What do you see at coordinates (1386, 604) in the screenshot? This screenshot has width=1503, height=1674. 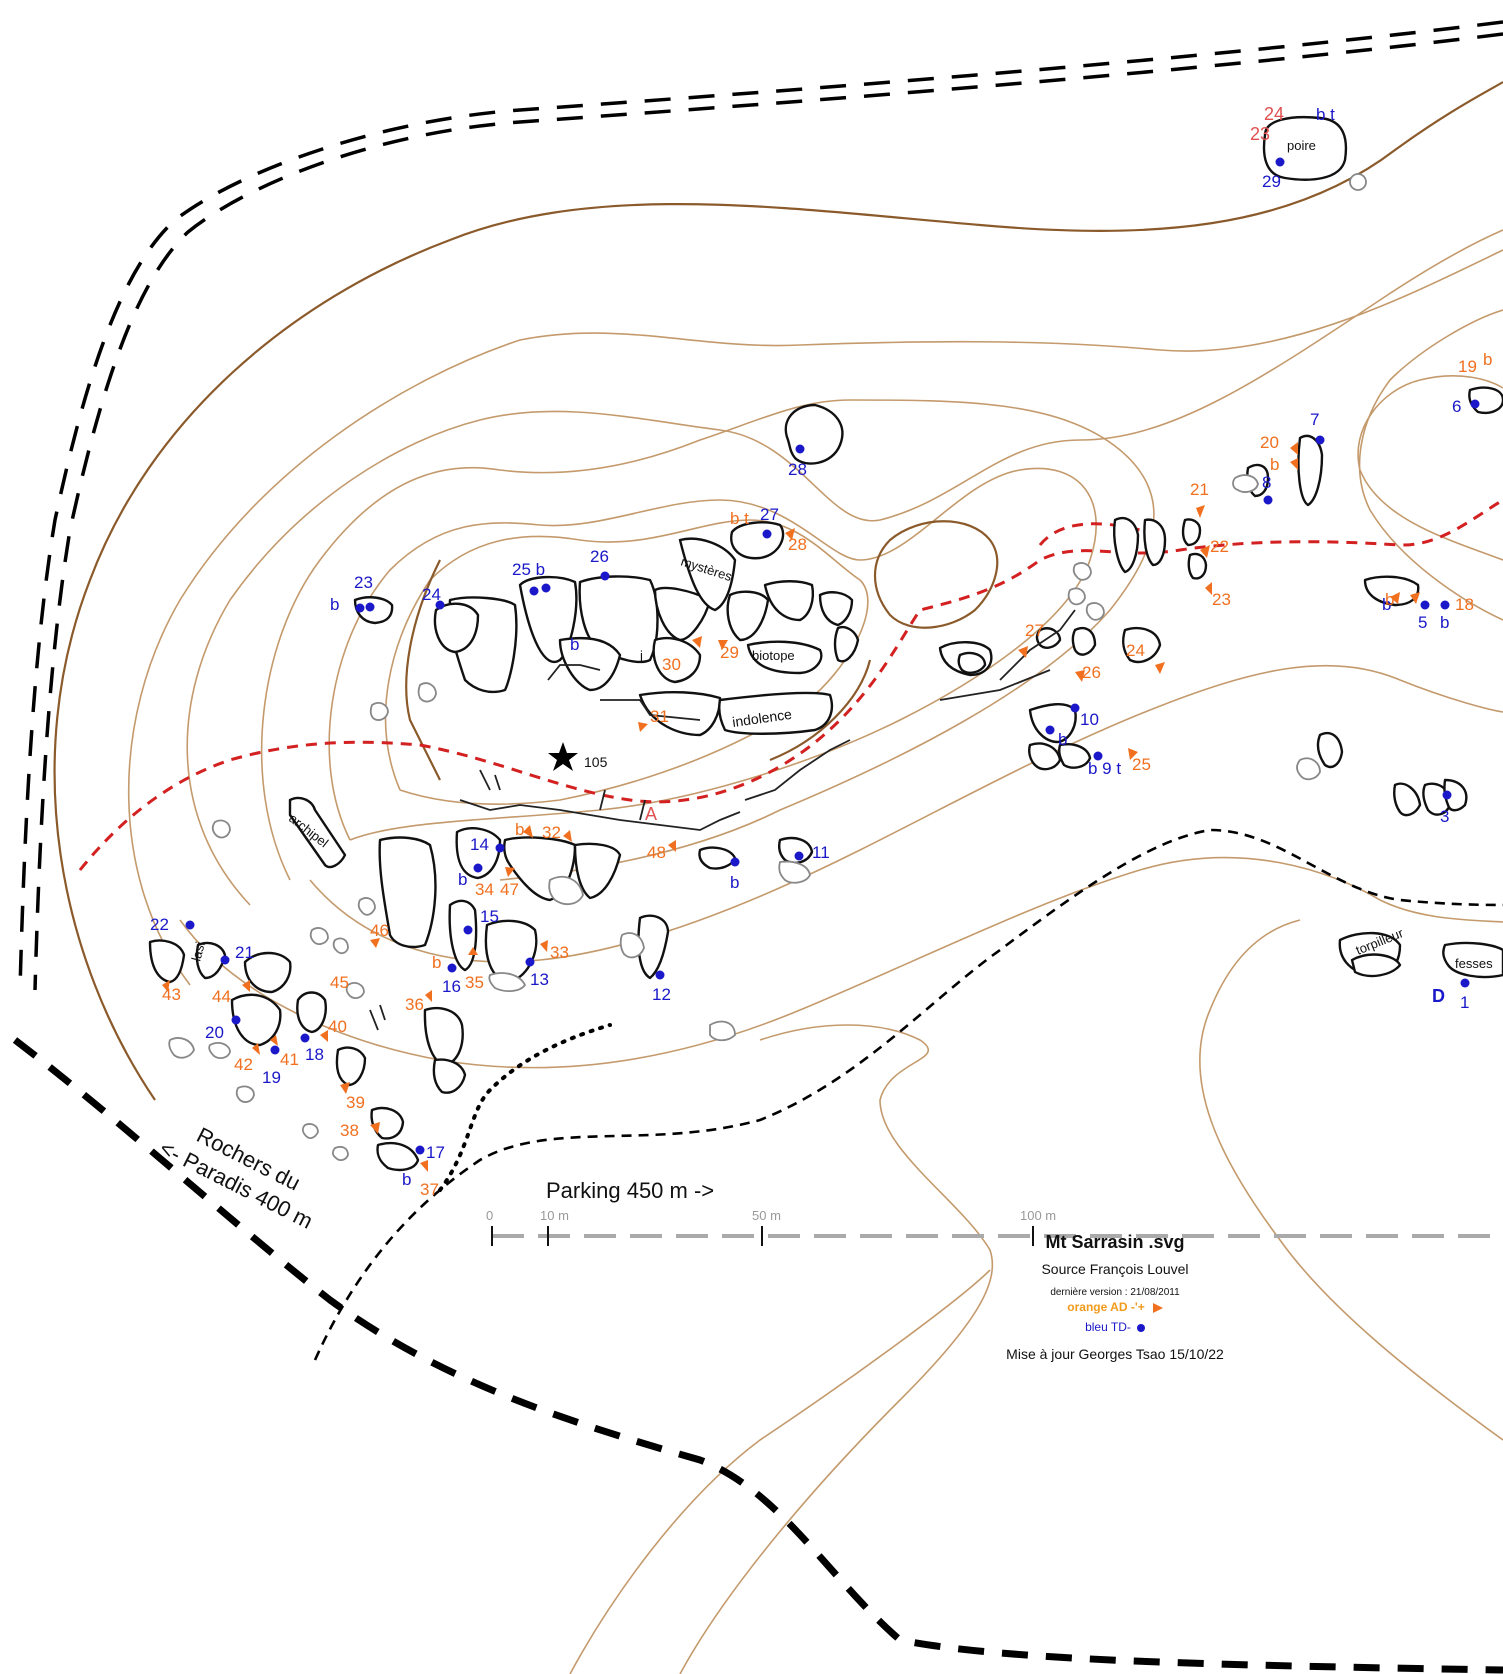 I see `label-blue-5bb: b` at bounding box center [1386, 604].